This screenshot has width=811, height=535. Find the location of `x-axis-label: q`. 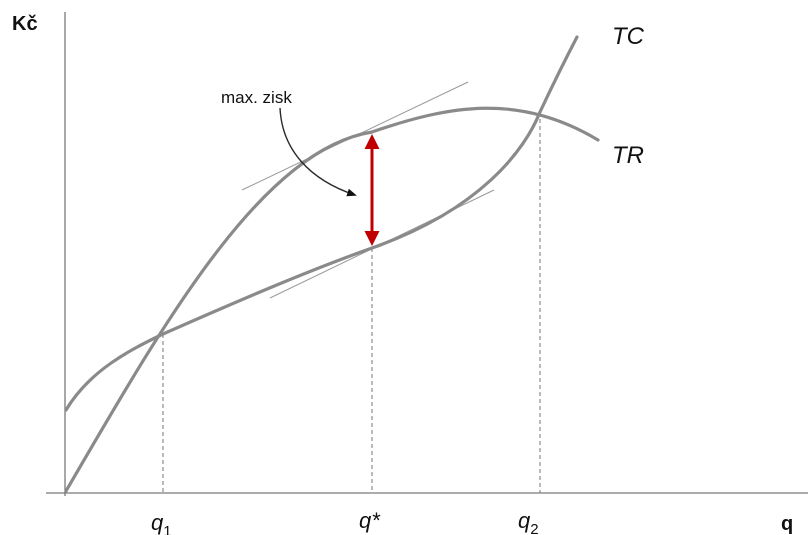

x-axis-label: q is located at coordinates (787, 524).